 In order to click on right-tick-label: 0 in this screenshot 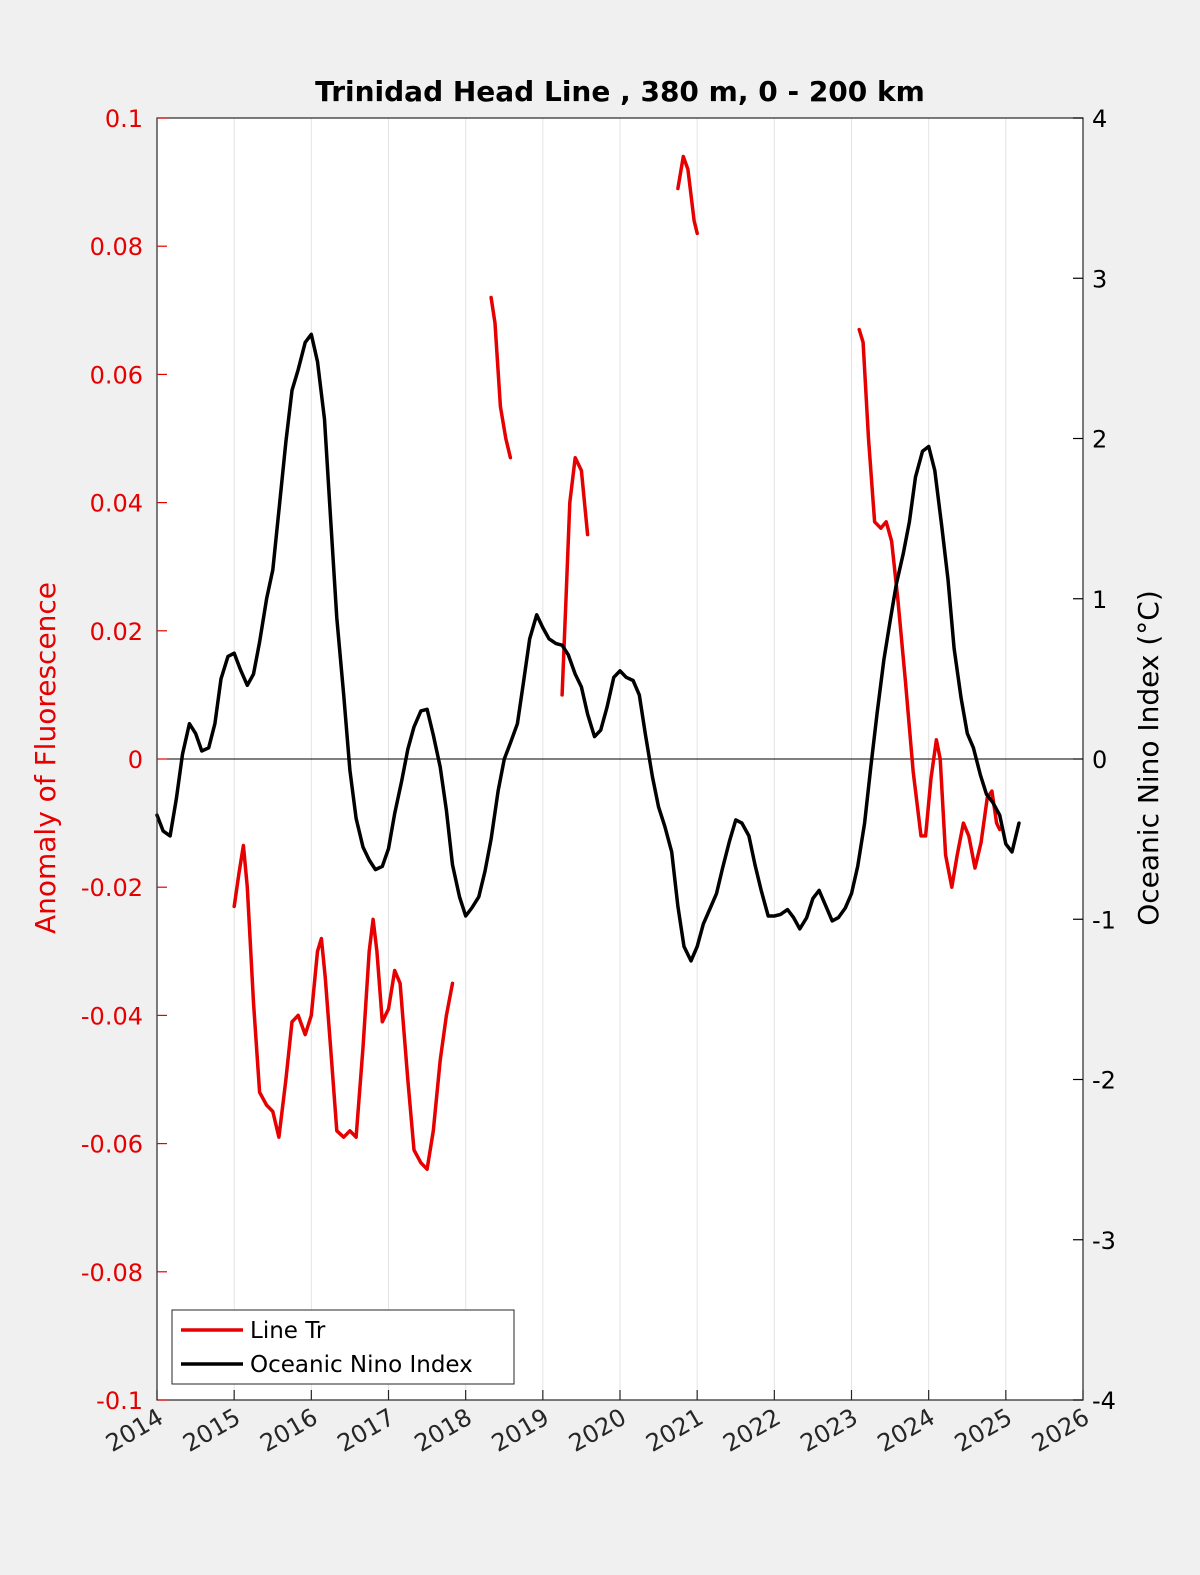, I will do `click(1099, 760)`.